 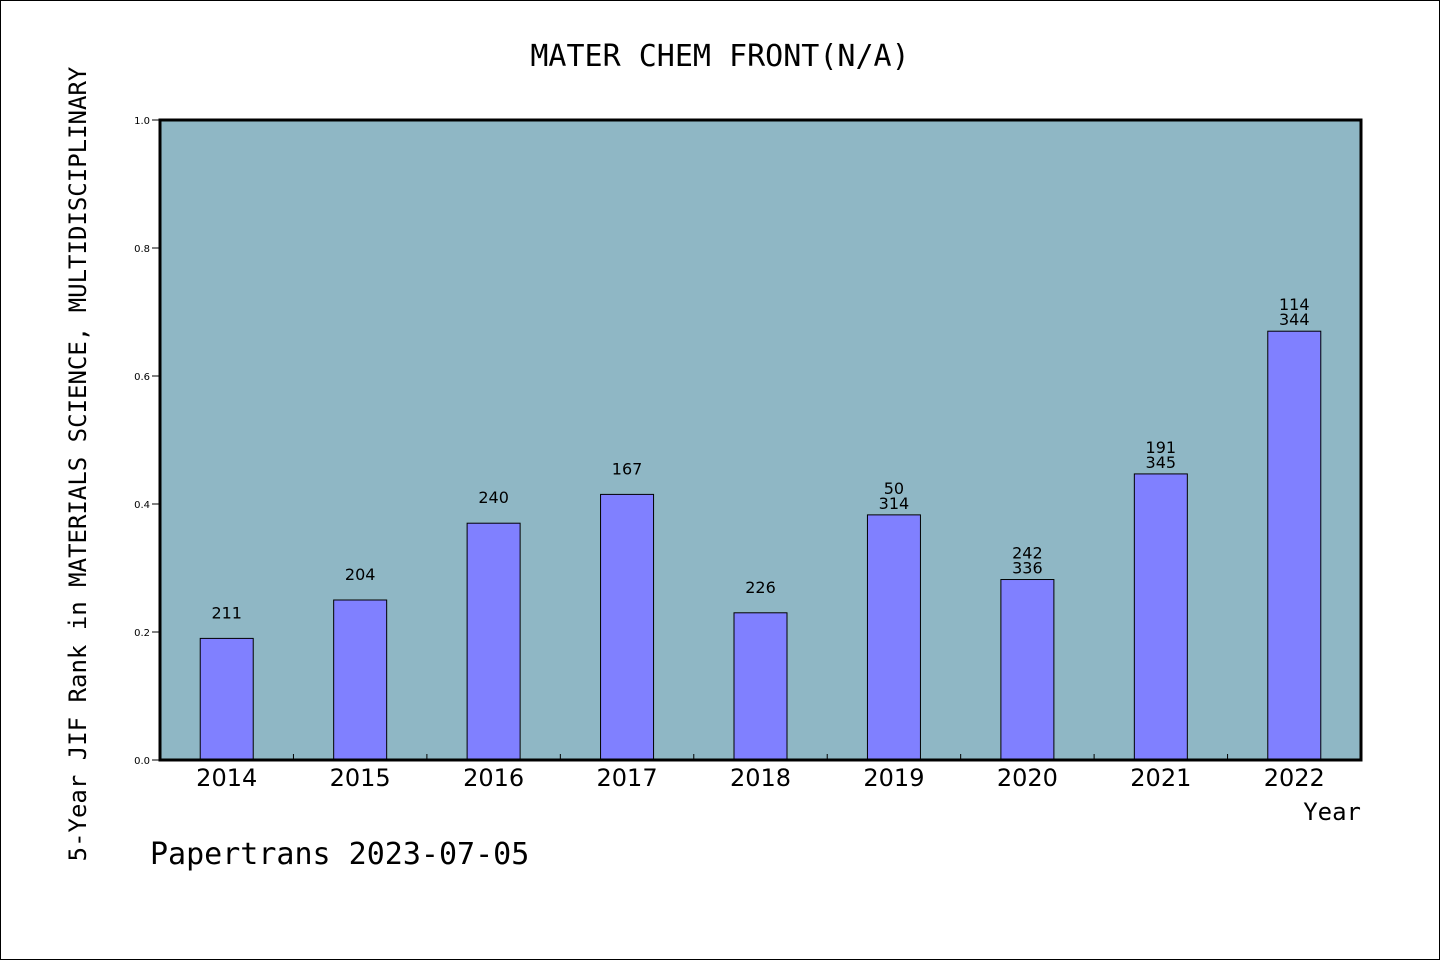 What do you see at coordinates (226, 778) in the screenshot?
I see `x-tick-label-2014: 2014` at bounding box center [226, 778].